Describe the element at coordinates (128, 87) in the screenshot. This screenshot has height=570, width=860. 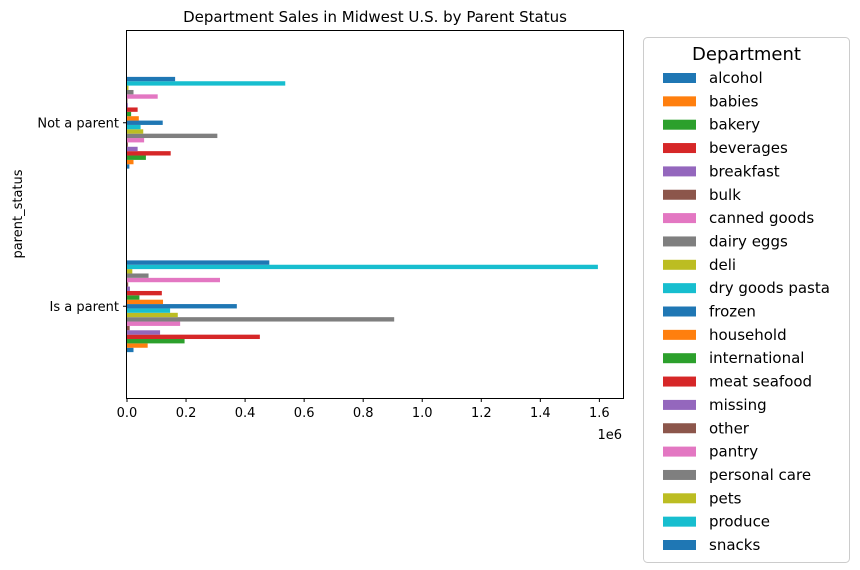
I see `bar-pets-not-a-parent` at that location.